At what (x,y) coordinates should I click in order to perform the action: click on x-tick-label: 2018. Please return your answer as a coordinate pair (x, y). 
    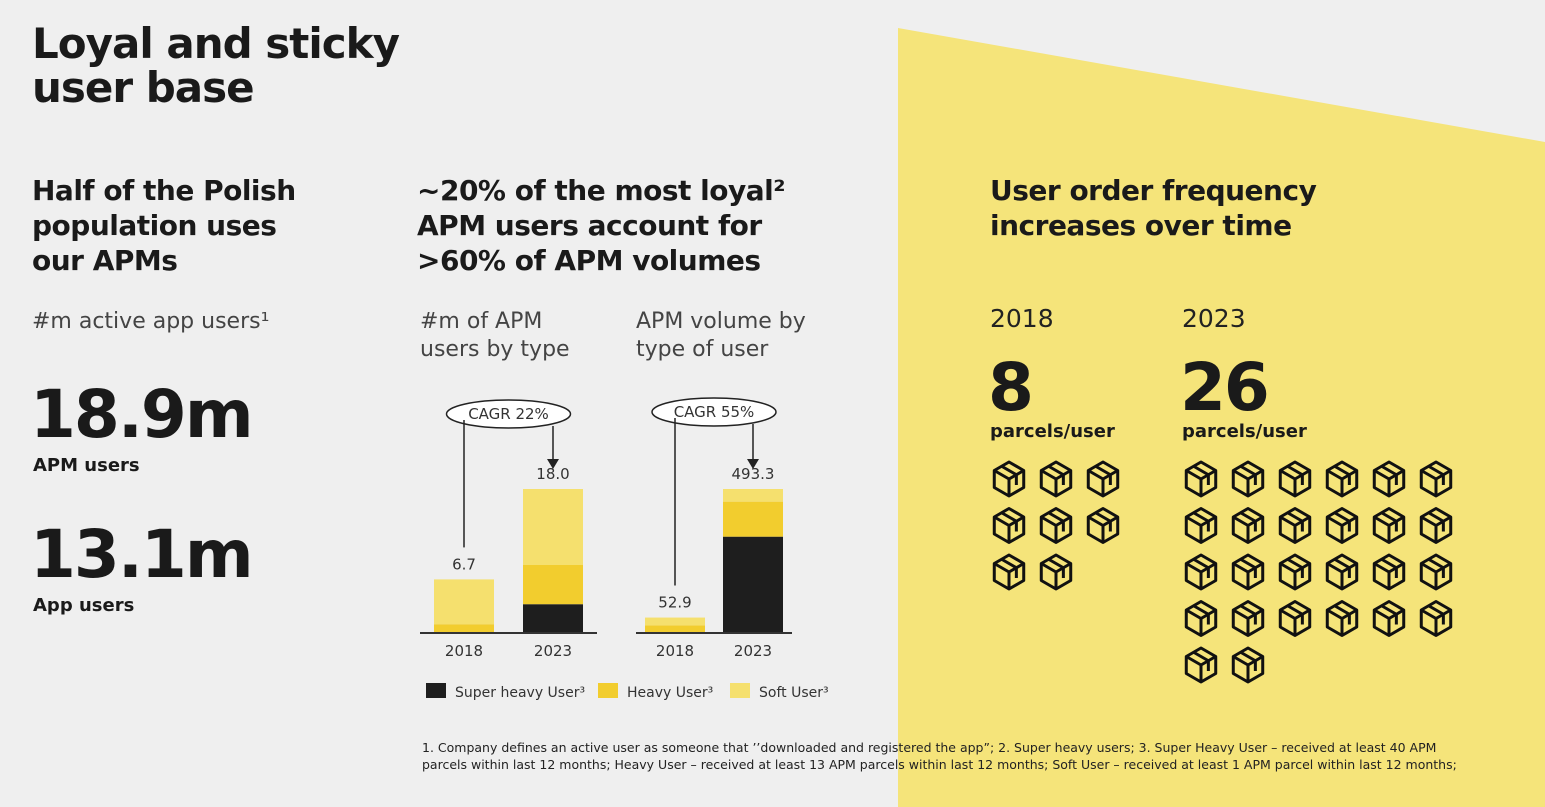
    Looking at the image, I should click on (464, 651).